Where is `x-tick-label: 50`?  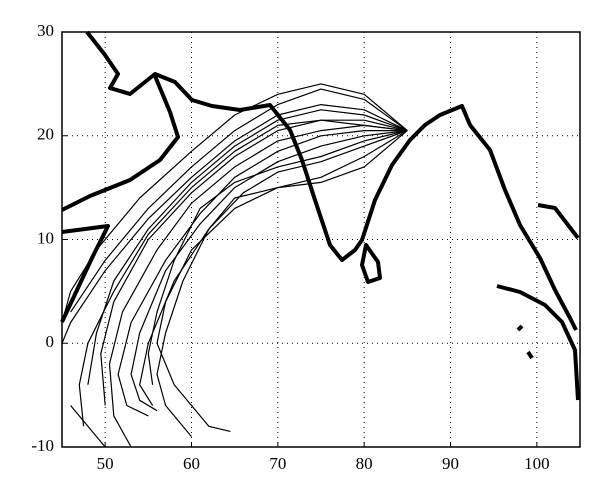
x-tick-label: 50 is located at coordinates (105, 463).